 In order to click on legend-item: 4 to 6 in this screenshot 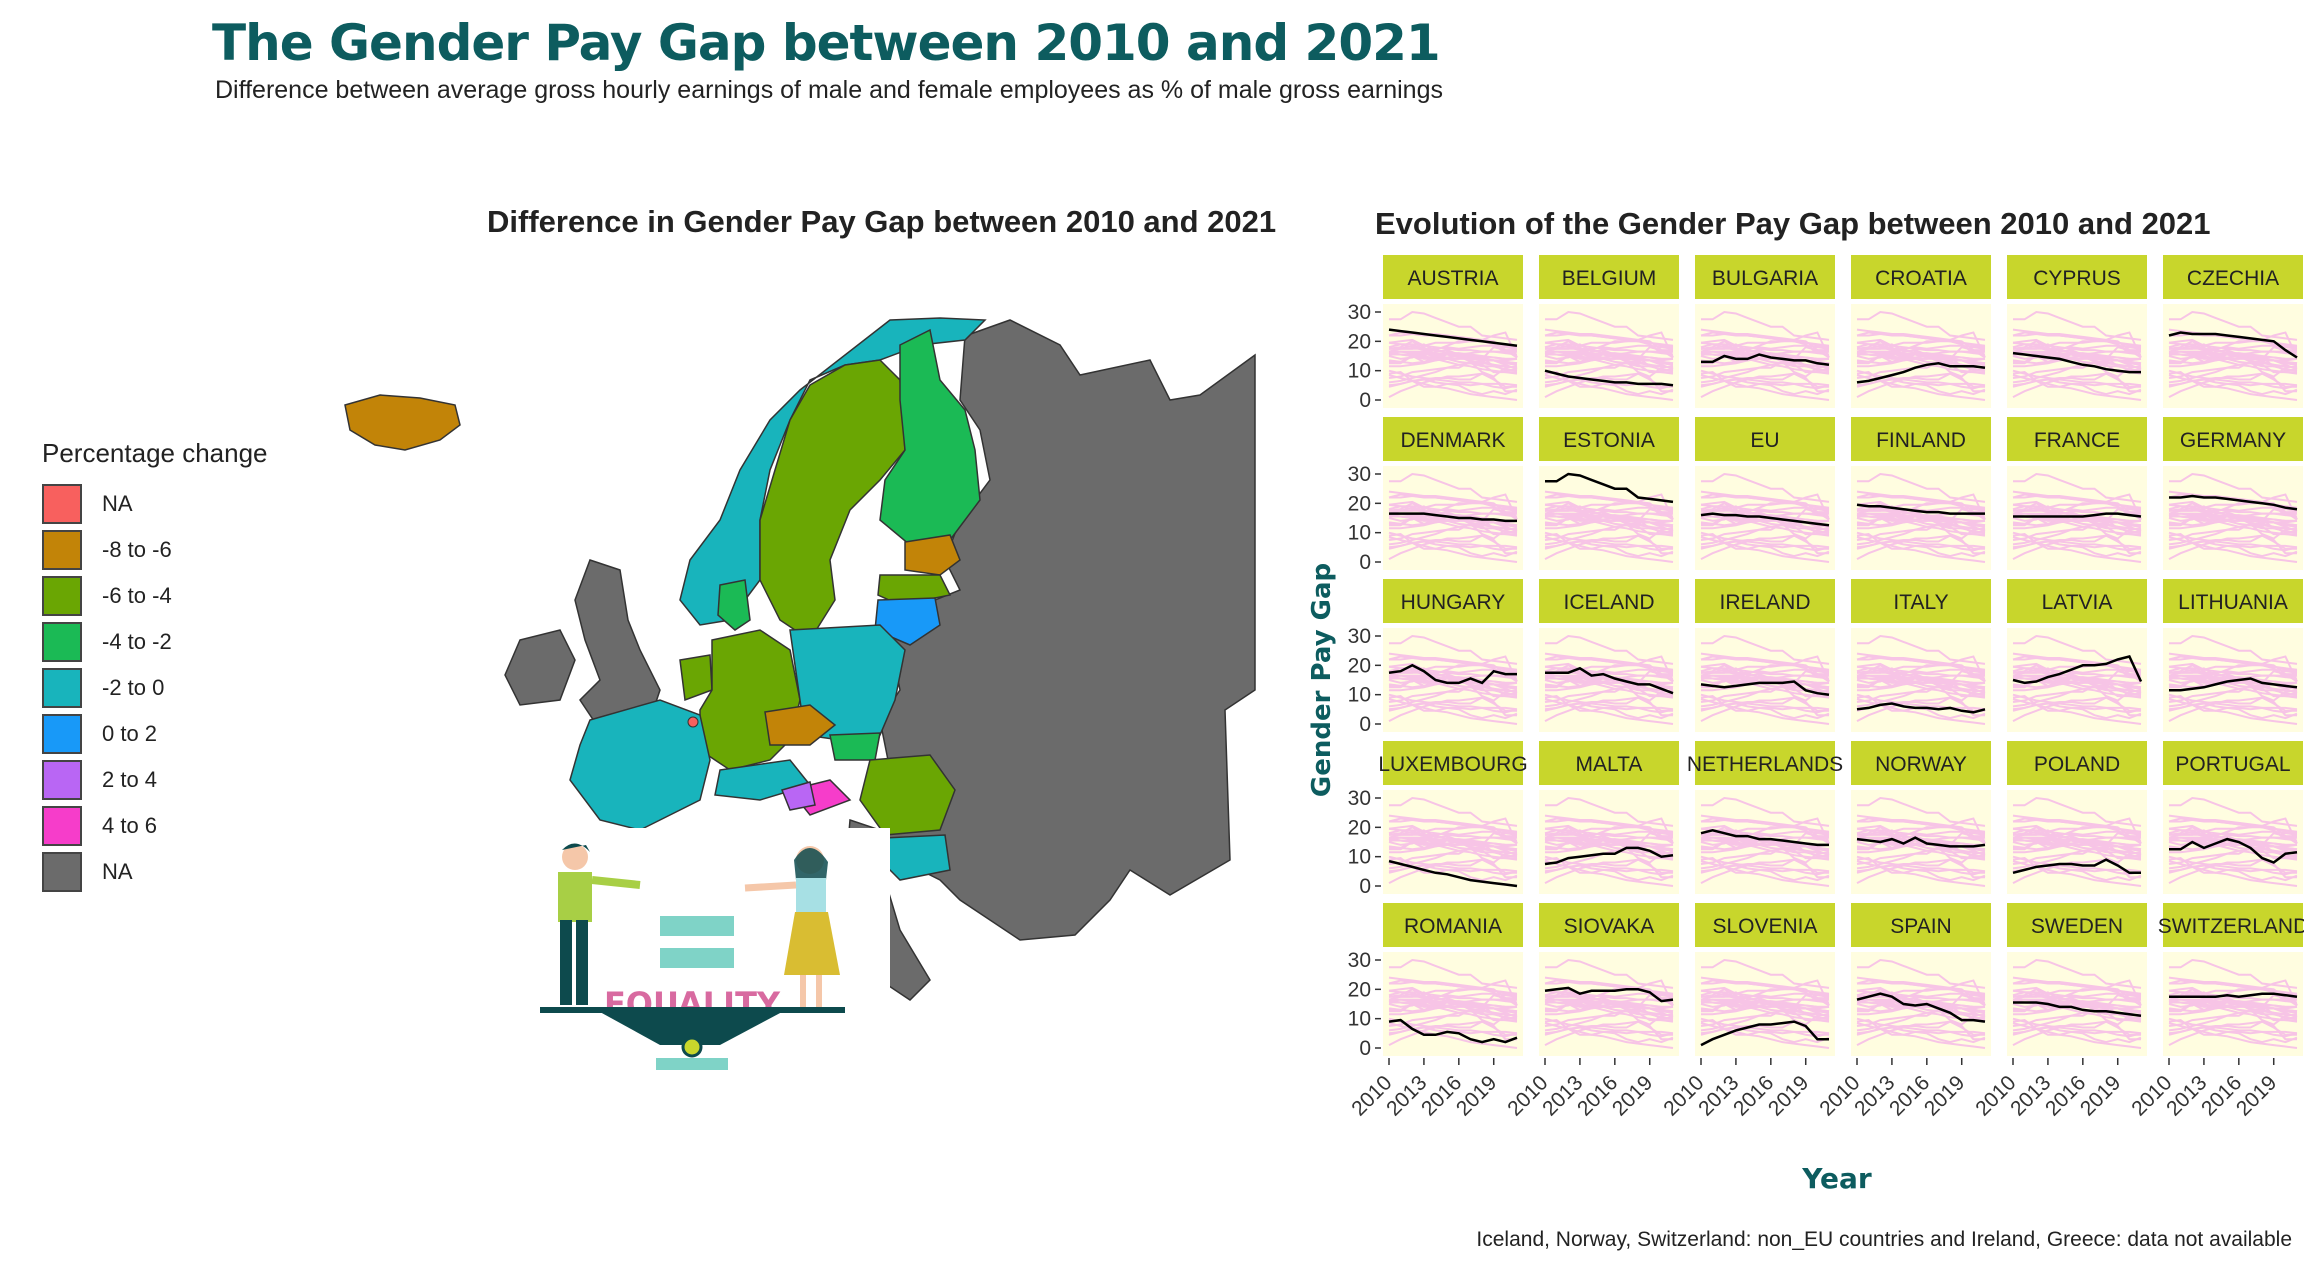, I will do `click(155, 826)`.